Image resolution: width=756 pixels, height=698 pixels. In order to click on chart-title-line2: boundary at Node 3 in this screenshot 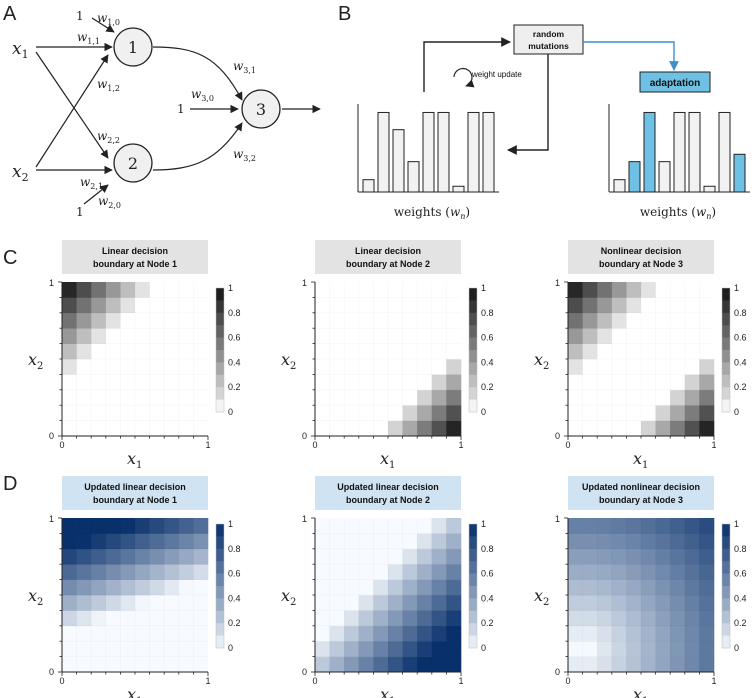, I will do `click(641, 500)`.